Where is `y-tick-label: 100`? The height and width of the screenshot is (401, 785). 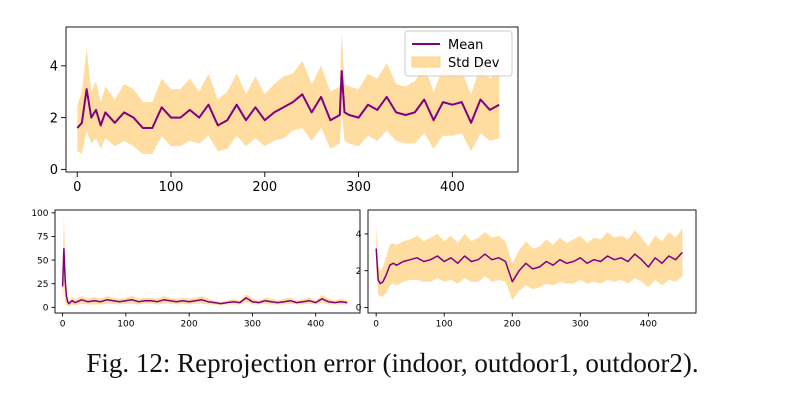 y-tick-label: 100 is located at coordinates (39, 214).